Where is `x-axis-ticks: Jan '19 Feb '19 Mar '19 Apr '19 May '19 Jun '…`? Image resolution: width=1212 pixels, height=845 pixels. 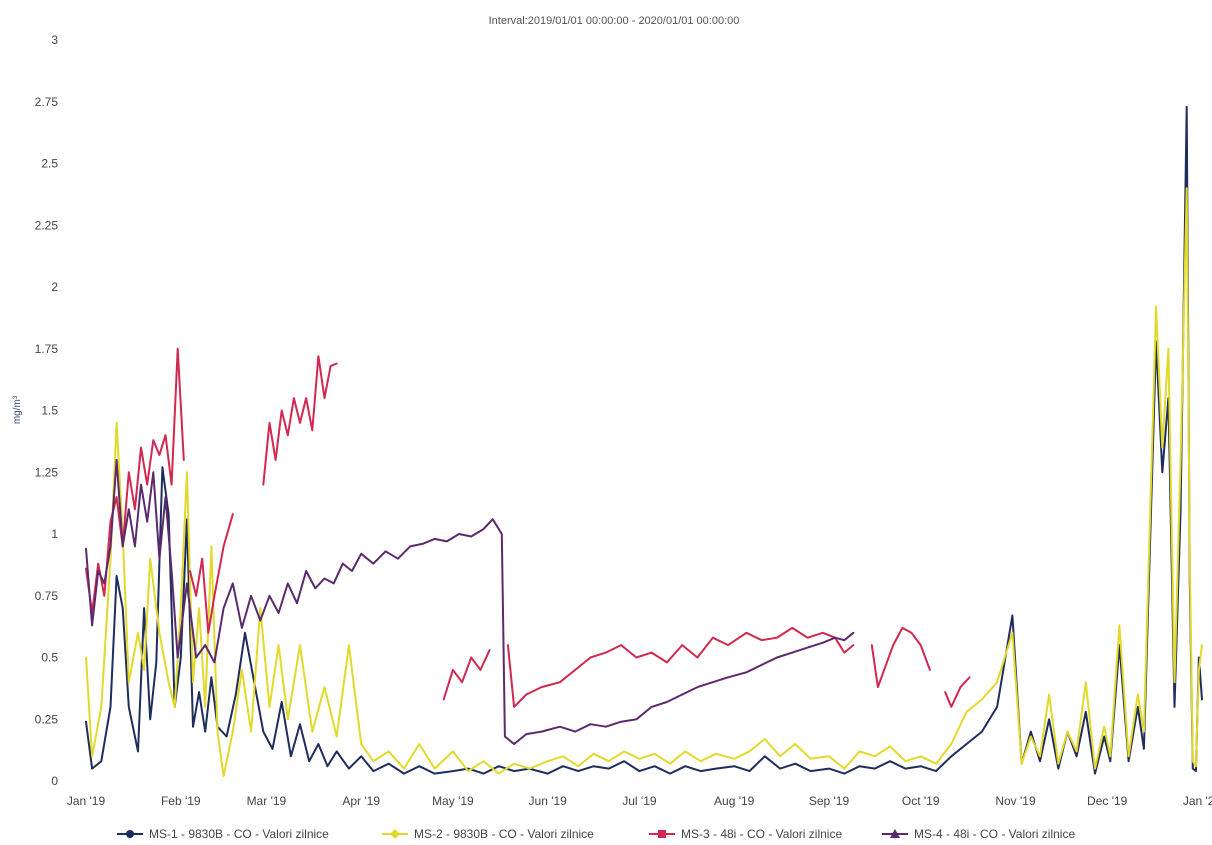 x-axis-ticks: Jan '19 Feb '19 Mar '19 Apr '19 May '19 Jun '… is located at coordinates (639, 801).